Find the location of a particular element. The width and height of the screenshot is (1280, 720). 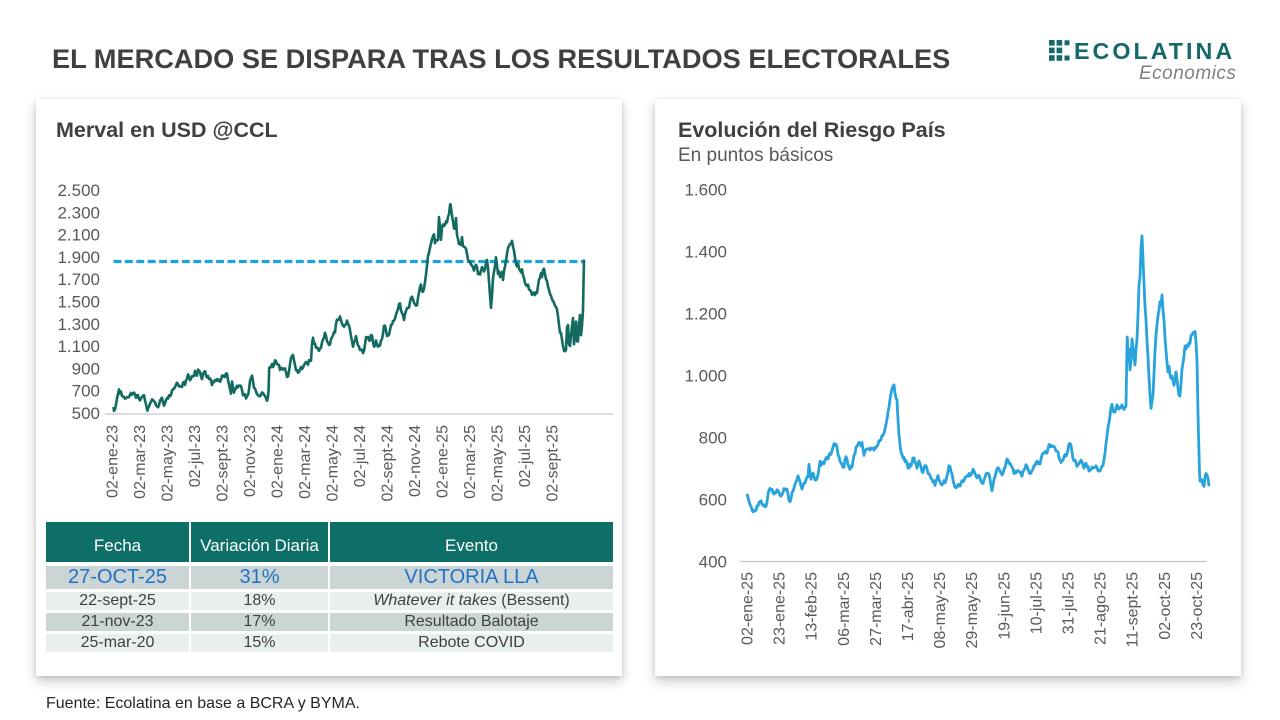

svg-text: 08-may-25 is located at coordinates (940, 610).